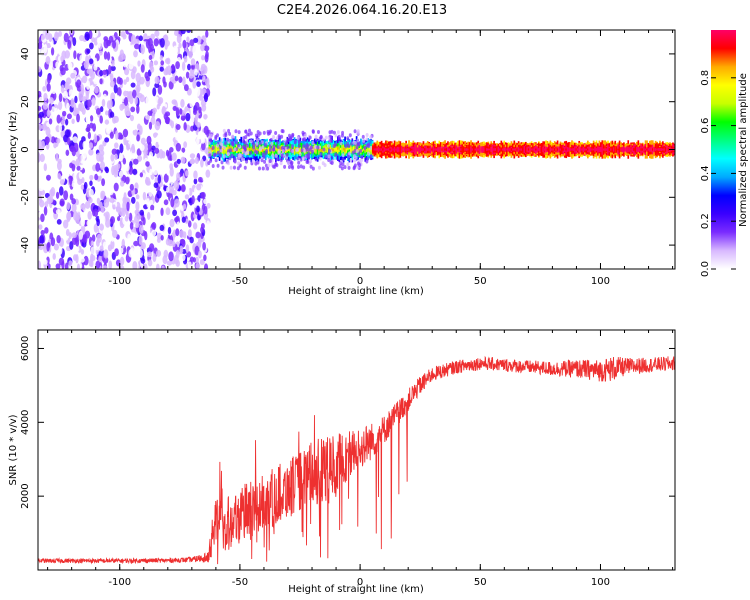  Describe the element at coordinates (13, 149) in the screenshot. I see `spectrogram-ylabel: Frequency (Hz)` at that location.